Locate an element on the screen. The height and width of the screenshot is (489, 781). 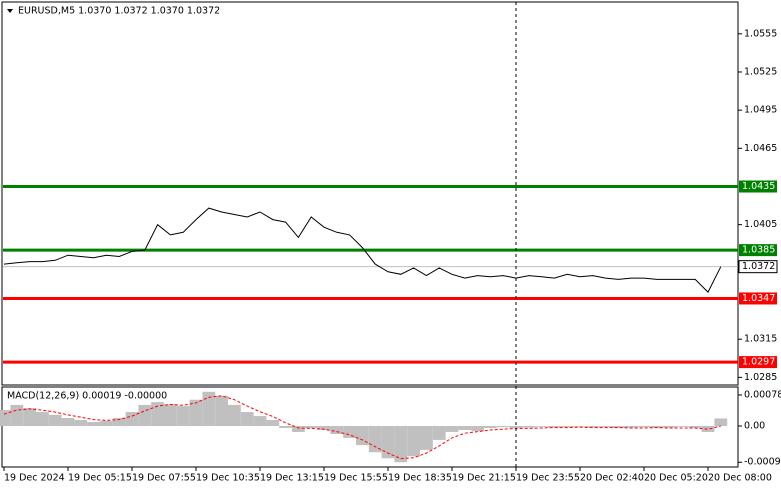
x-tick-label: 19 Dec 07:55 is located at coordinates (164, 478).